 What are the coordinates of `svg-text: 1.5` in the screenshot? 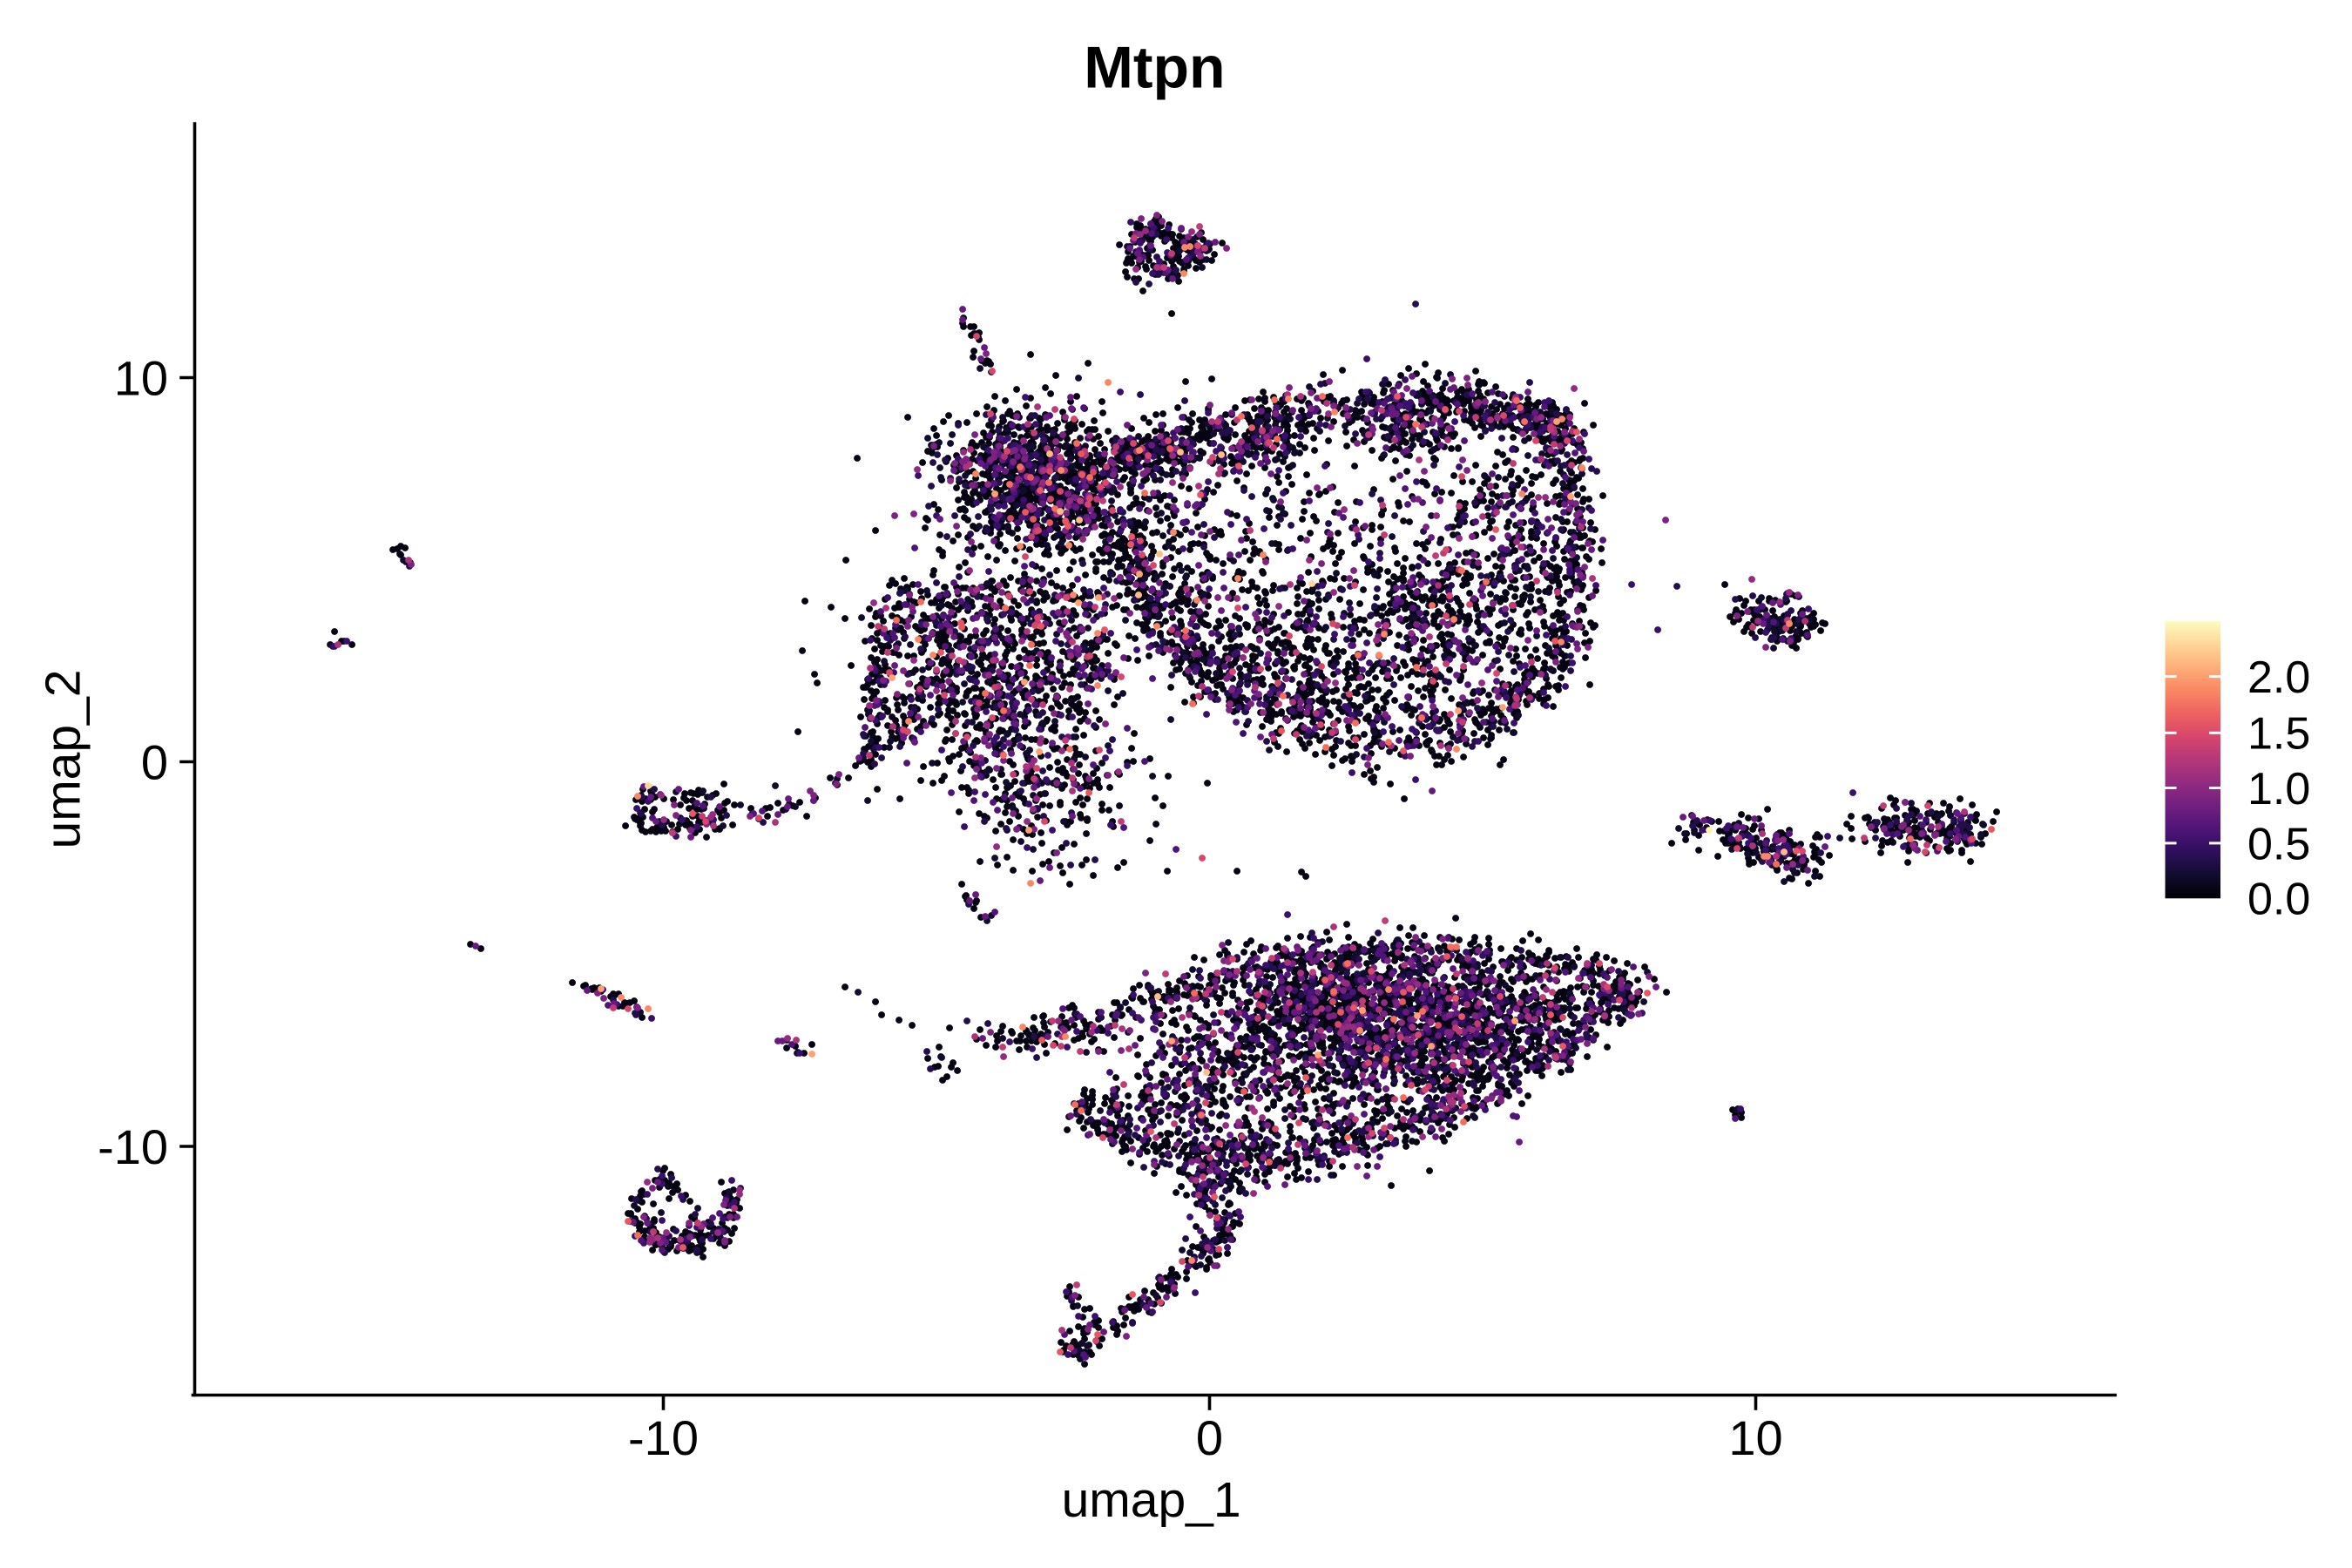 It's located at (2279, 734).